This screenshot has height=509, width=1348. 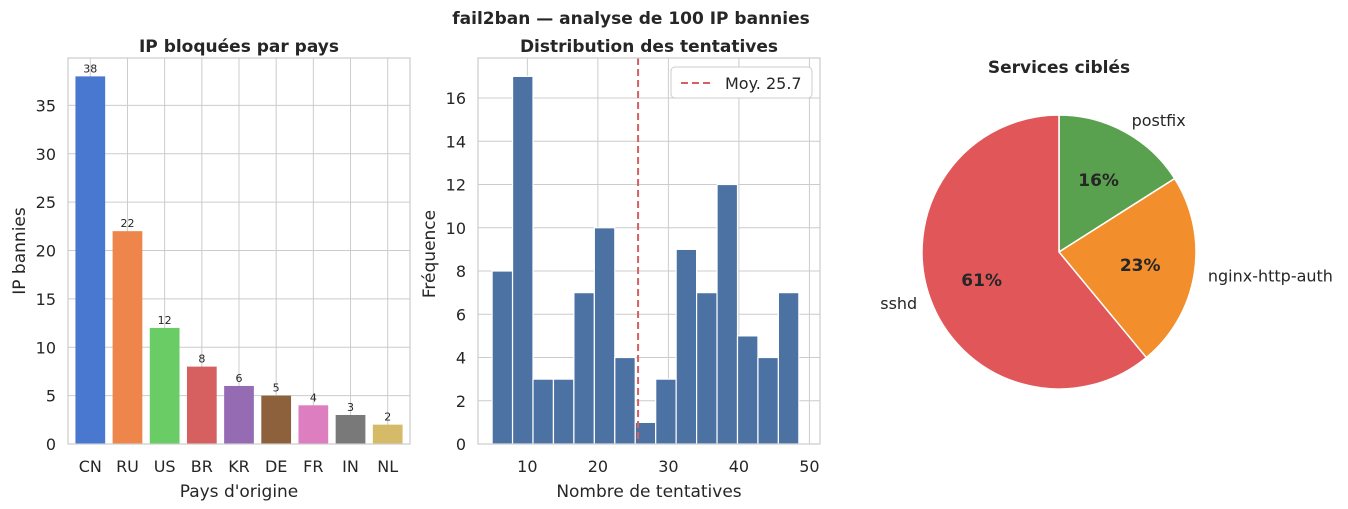 What do you see at coordinates (527, 466) in the screenshot?
I see `histogram-xtick-label: 10` at bounding box center [527, 466].